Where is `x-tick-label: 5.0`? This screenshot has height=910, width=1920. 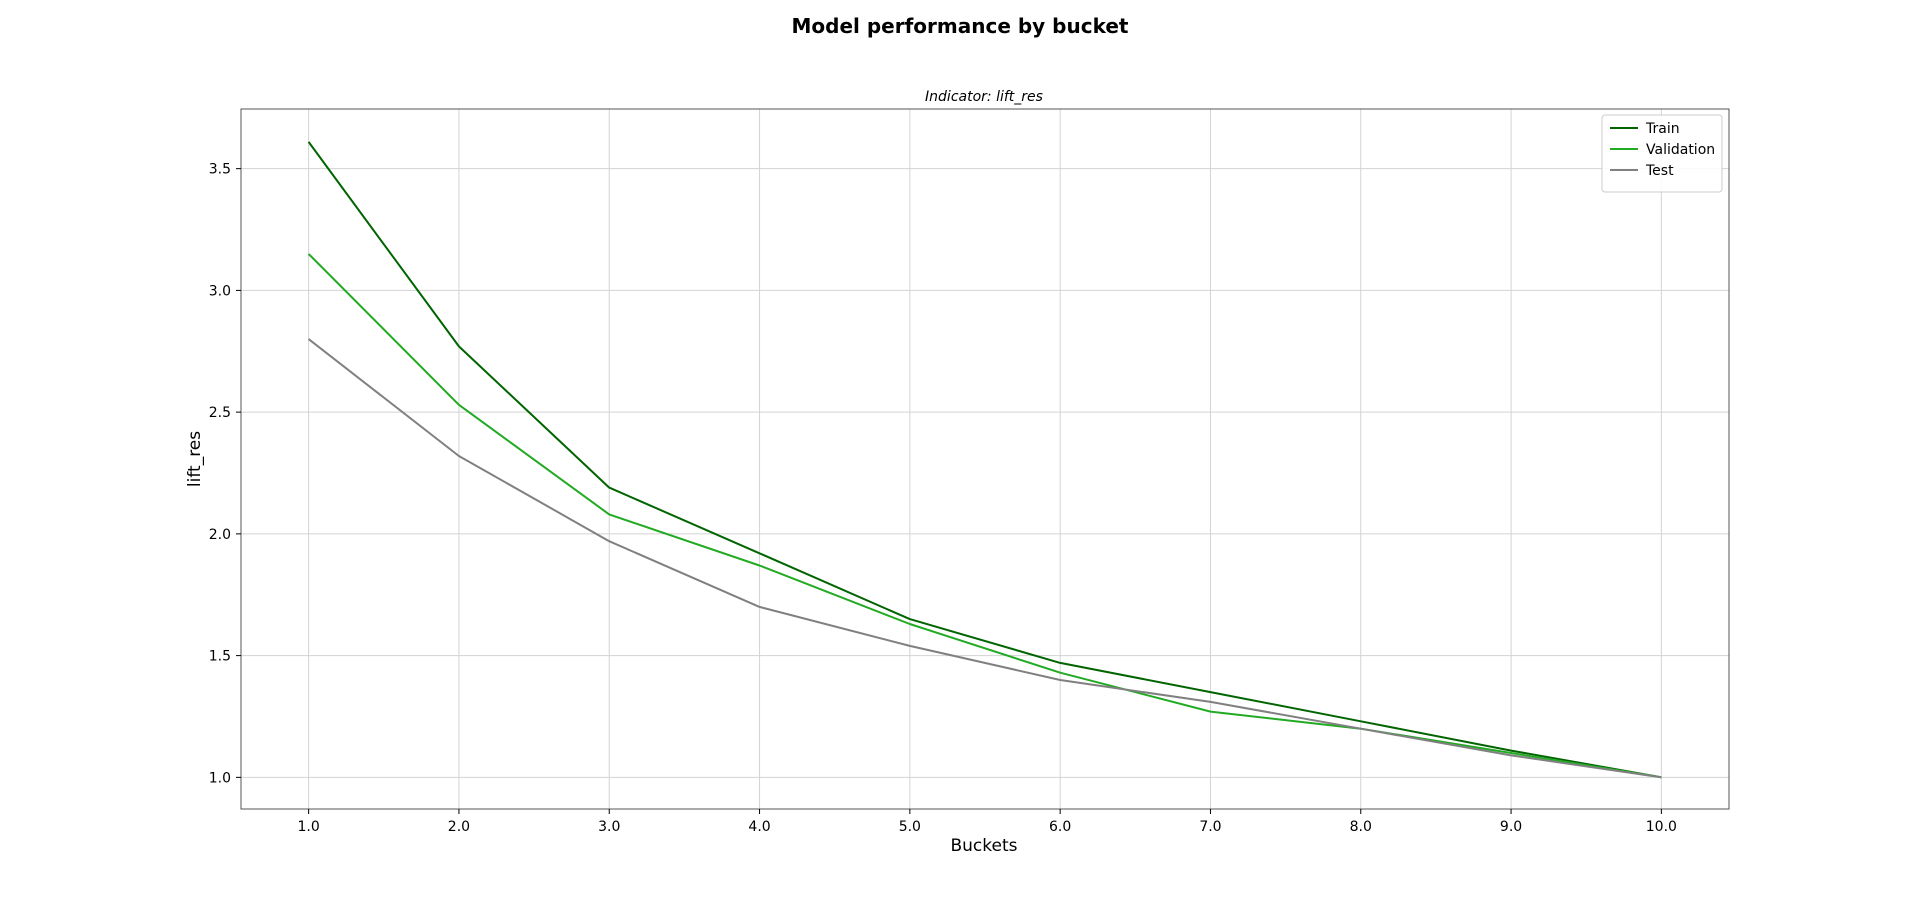
x-tick-label: 5.0 is located at coordinates (910, 827).